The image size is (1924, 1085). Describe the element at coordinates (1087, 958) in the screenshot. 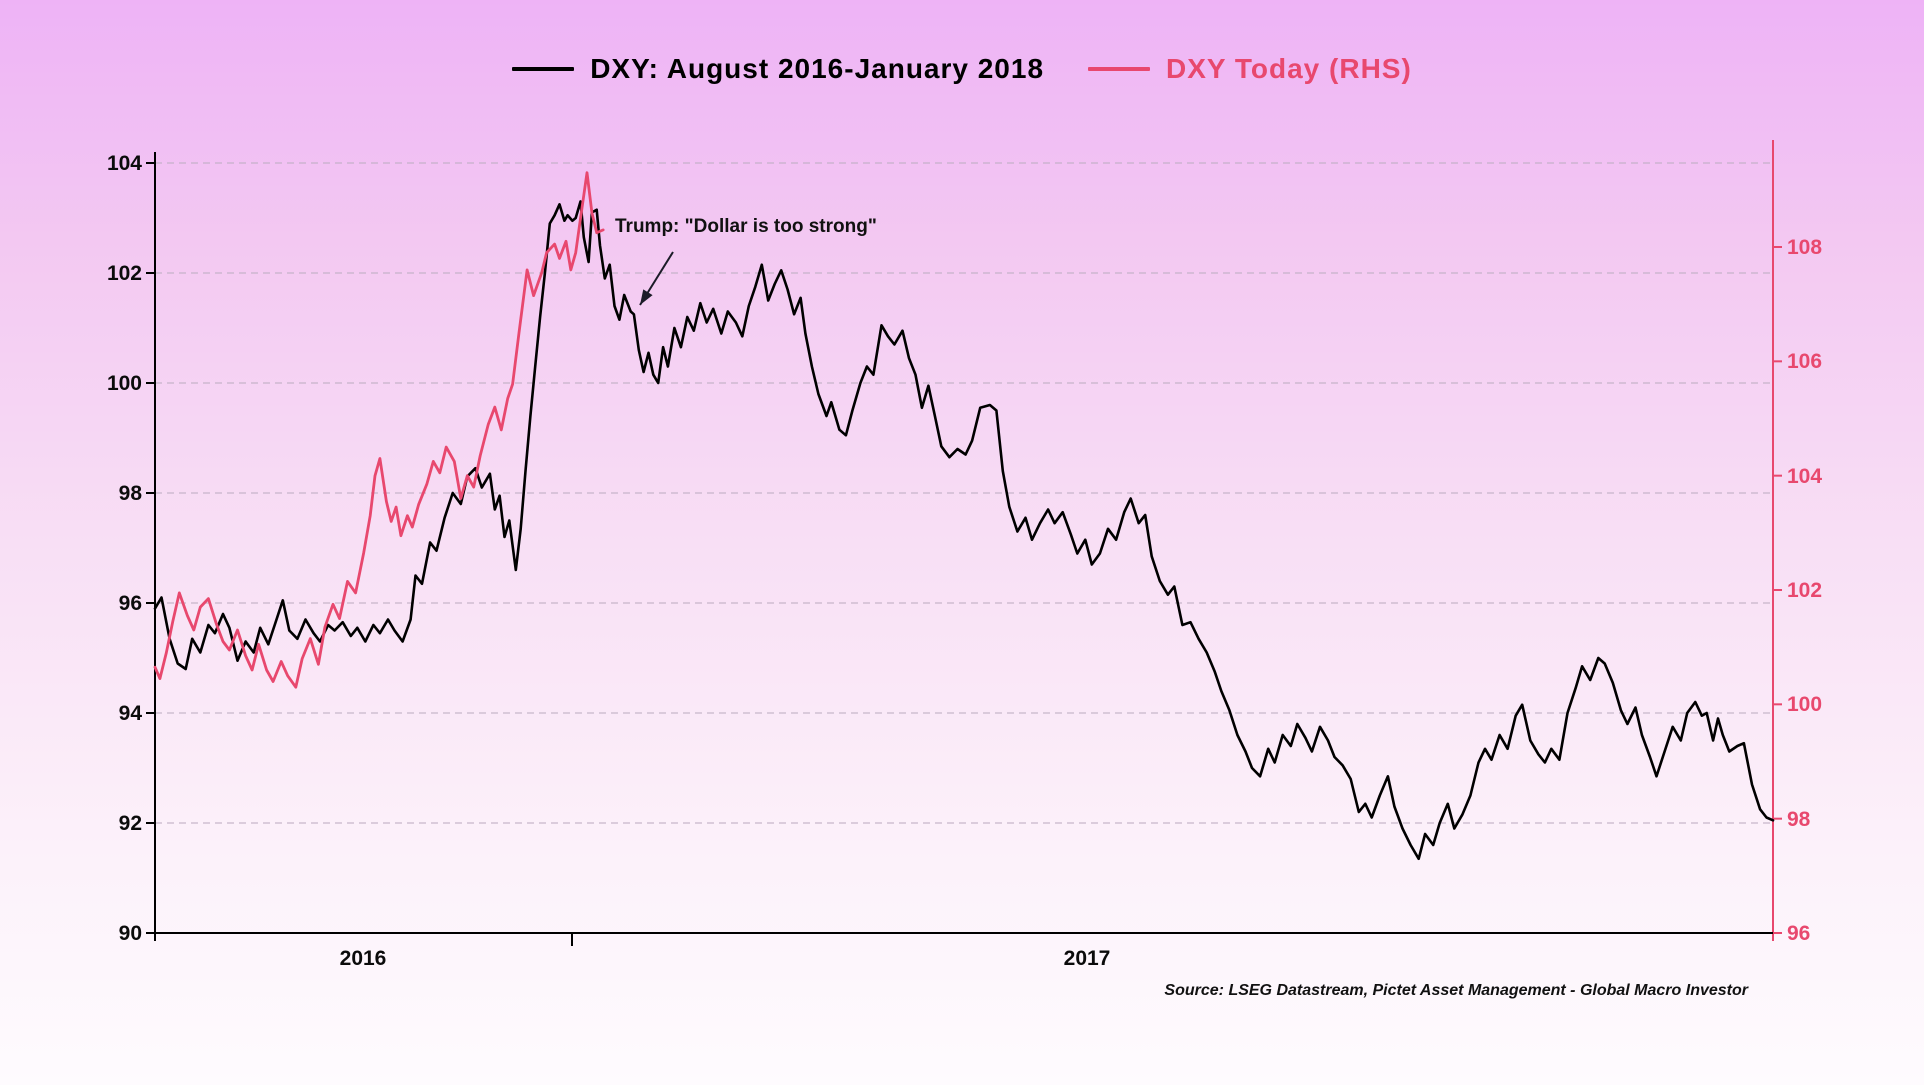

I see `x-axis-label-2017: 2017` at that location.